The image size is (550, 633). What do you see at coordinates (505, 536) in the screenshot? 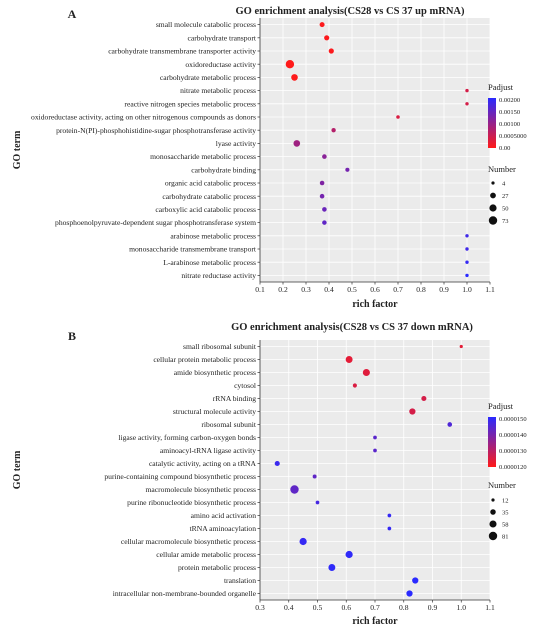
I see `legend-number-label: 81` at bounding box center [505, 536].